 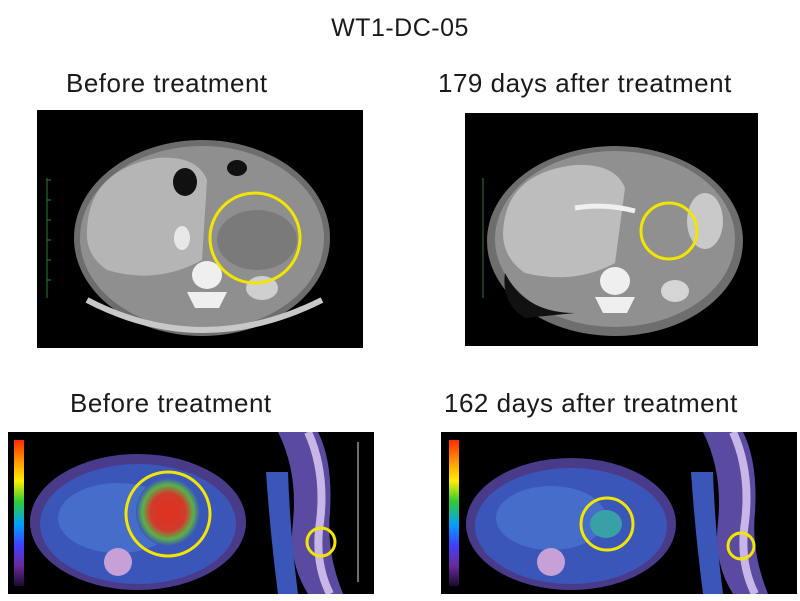 What do you see at coordinates (171, 403) in the screenshot?
I see `pet-before-label: Before treatment` at bounding box center [171, 403].